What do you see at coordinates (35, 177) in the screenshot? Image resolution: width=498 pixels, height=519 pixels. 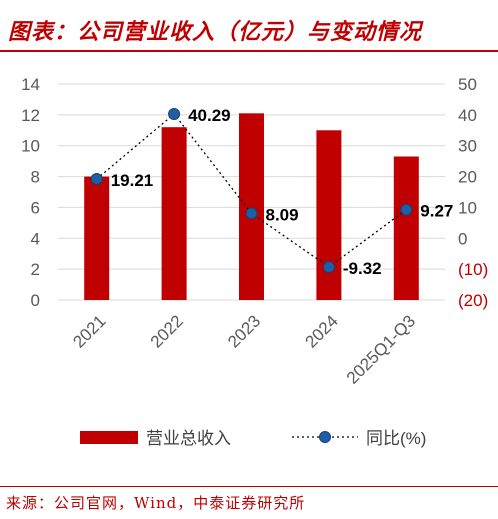 I see `y-left-tick-label: 8` at bounding box center [35, 177].